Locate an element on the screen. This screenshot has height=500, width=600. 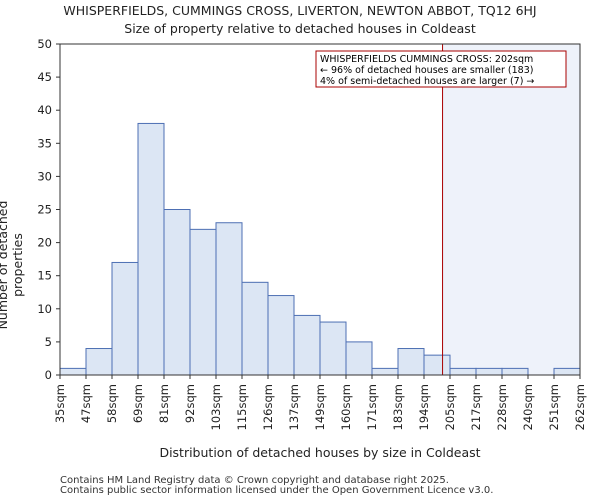
x-tick-label: 205sqm is located at coordinates (450, 407).